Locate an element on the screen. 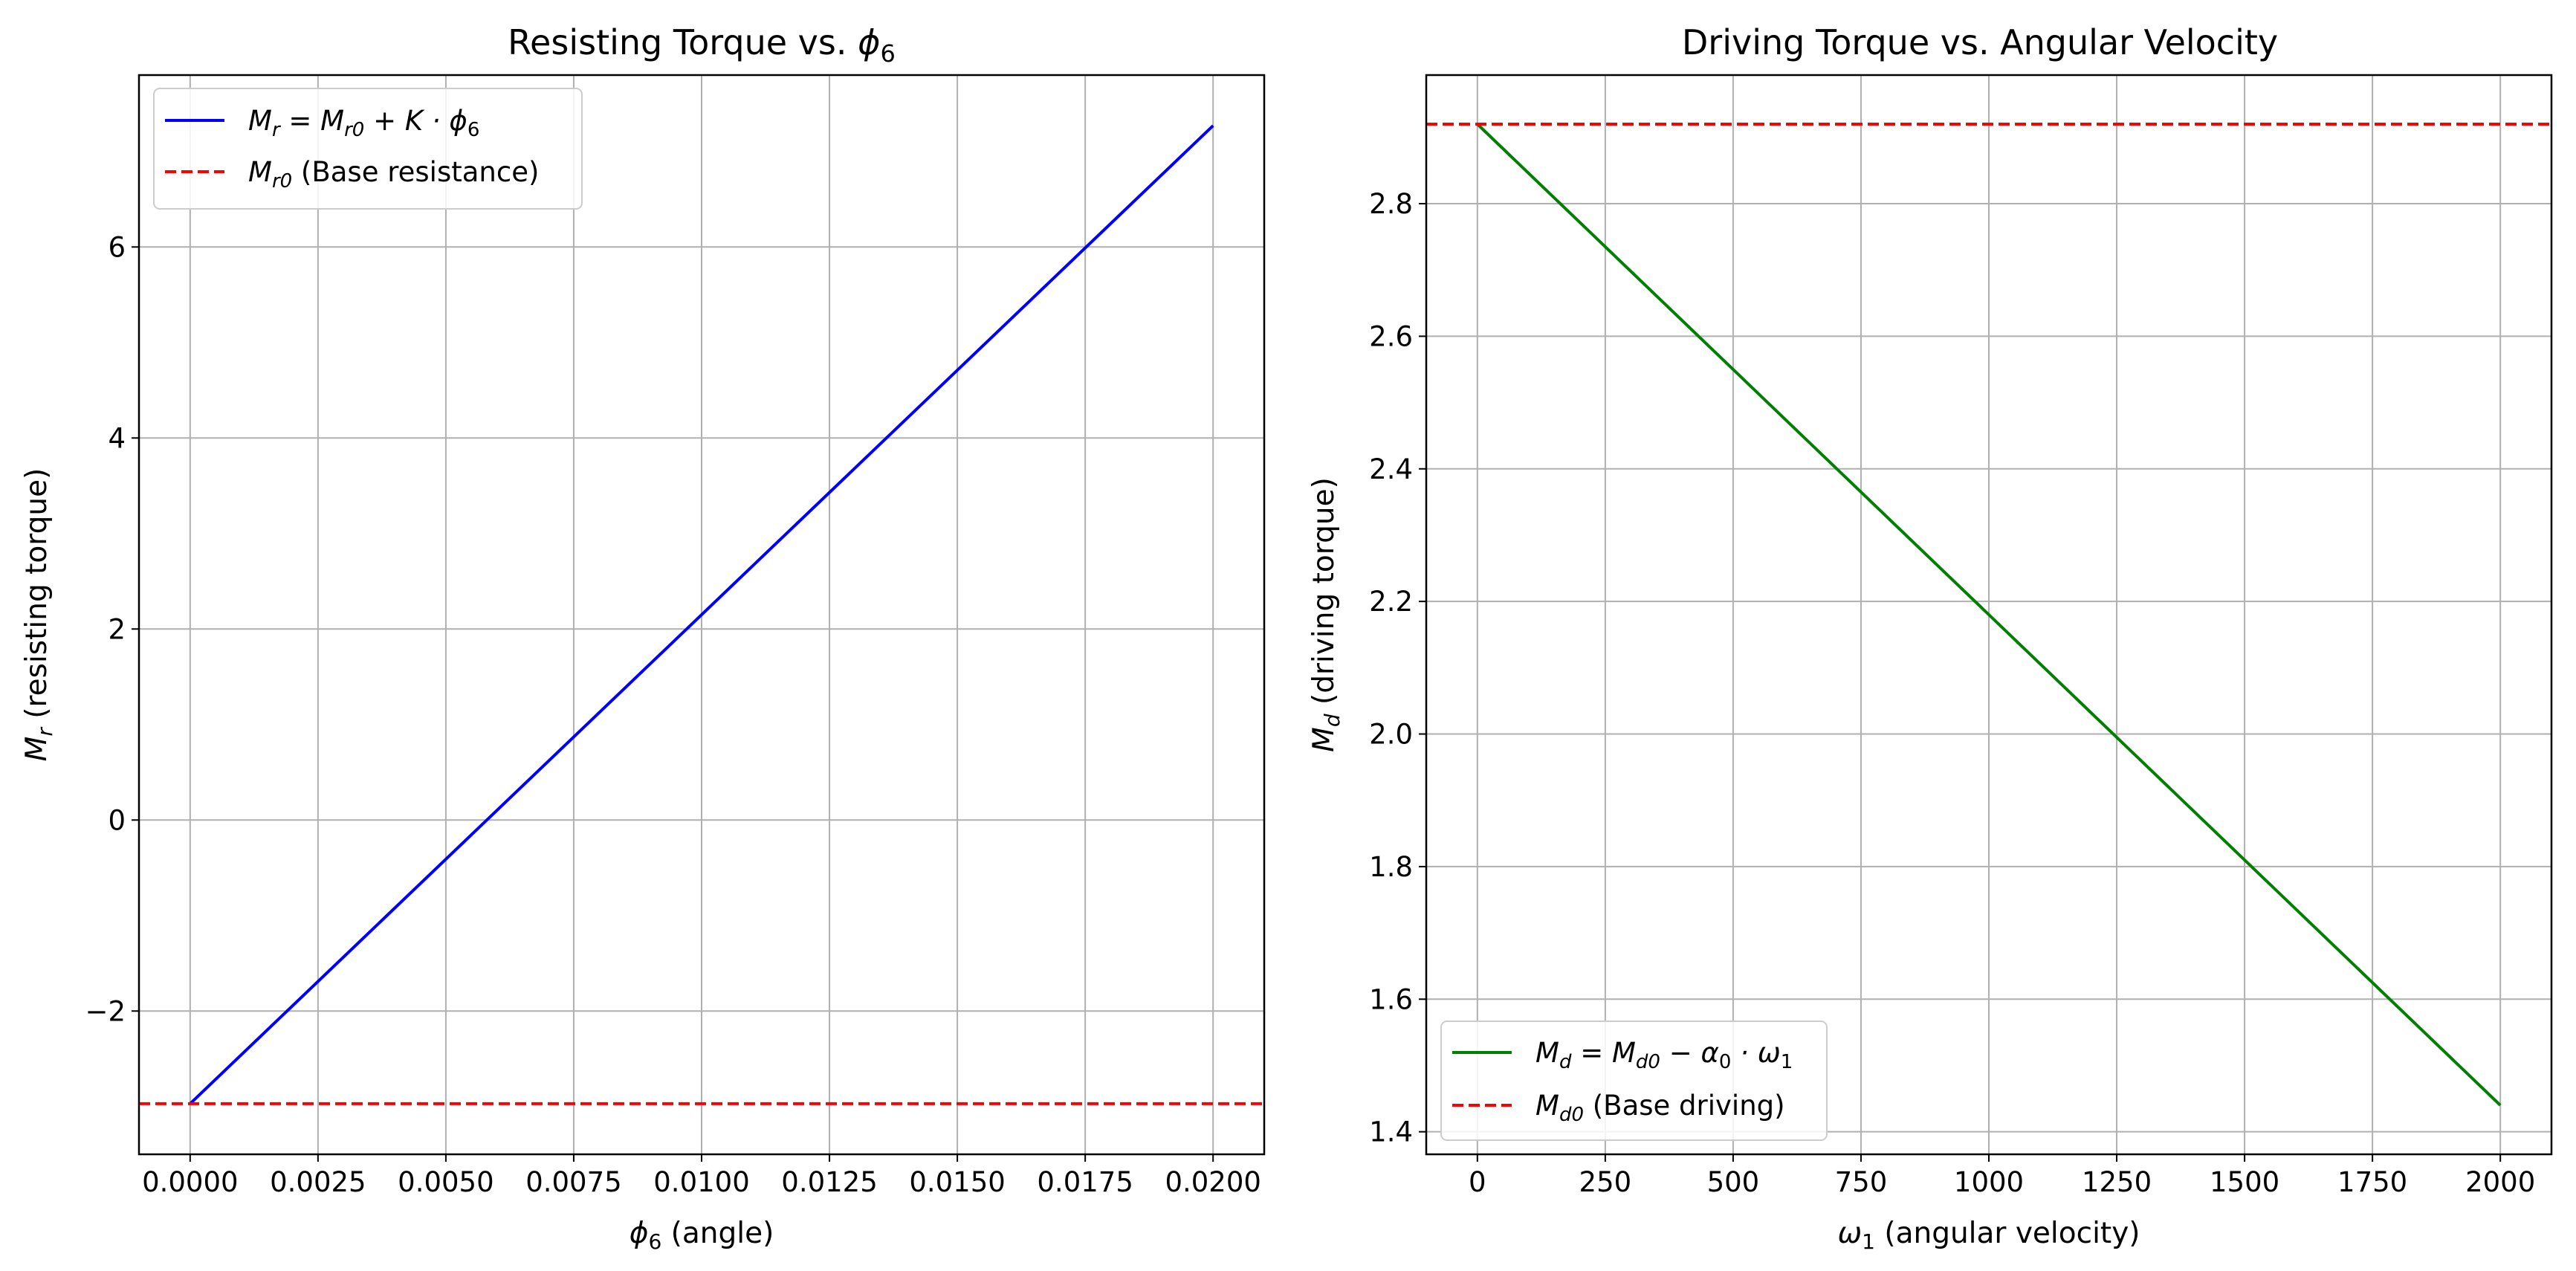  x-tick-label: 2000 is located at coordinates (2500, 1182).